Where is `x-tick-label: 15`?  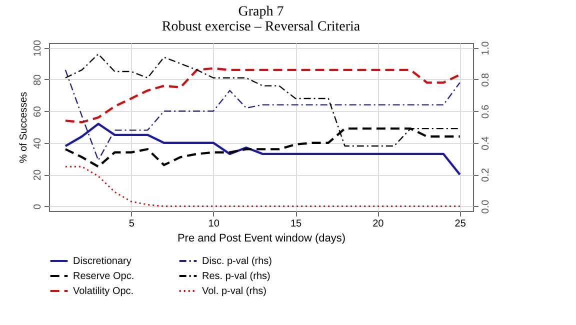
x-tick-label: 15 is located at coordinates (296, 224).